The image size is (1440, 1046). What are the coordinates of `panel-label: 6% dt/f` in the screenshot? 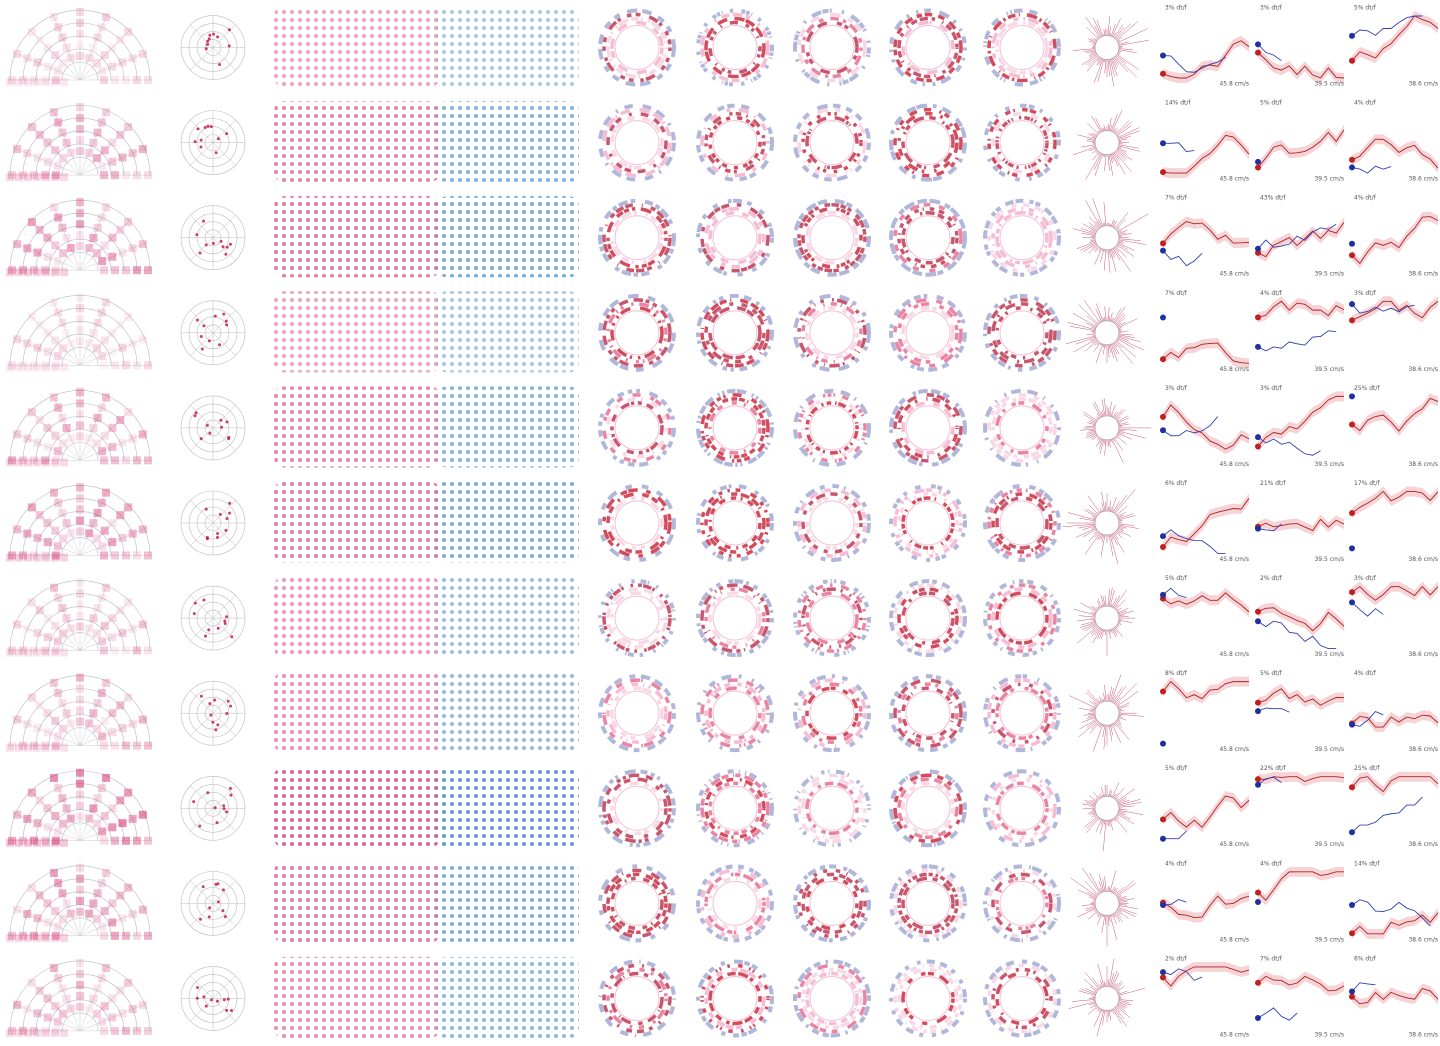 It's located at (1176, 483).